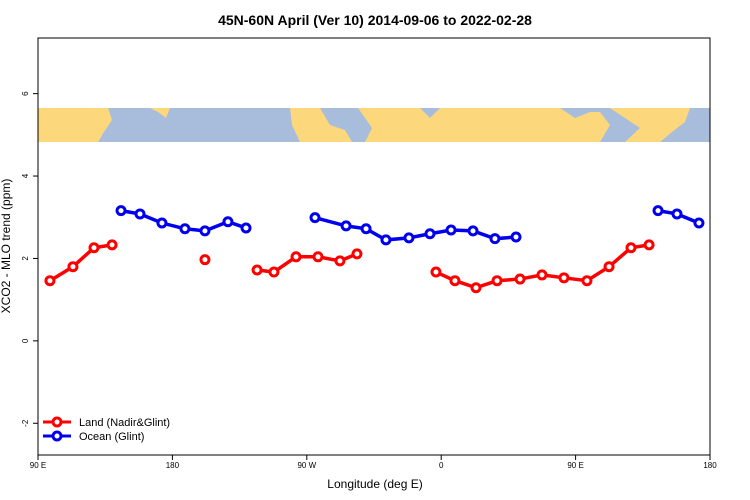 The image size is (750, 500). I want to click on y-tick-label: 4, so click(25, 175).